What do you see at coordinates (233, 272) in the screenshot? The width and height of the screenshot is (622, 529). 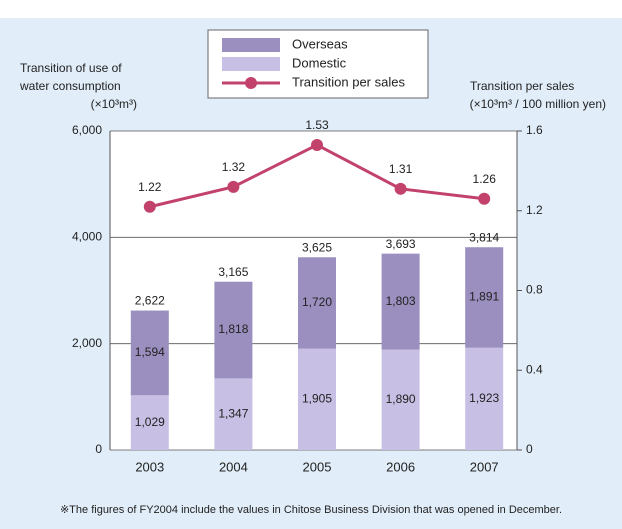 I see `total-label: 3,165` at bounding box center [233, 272].